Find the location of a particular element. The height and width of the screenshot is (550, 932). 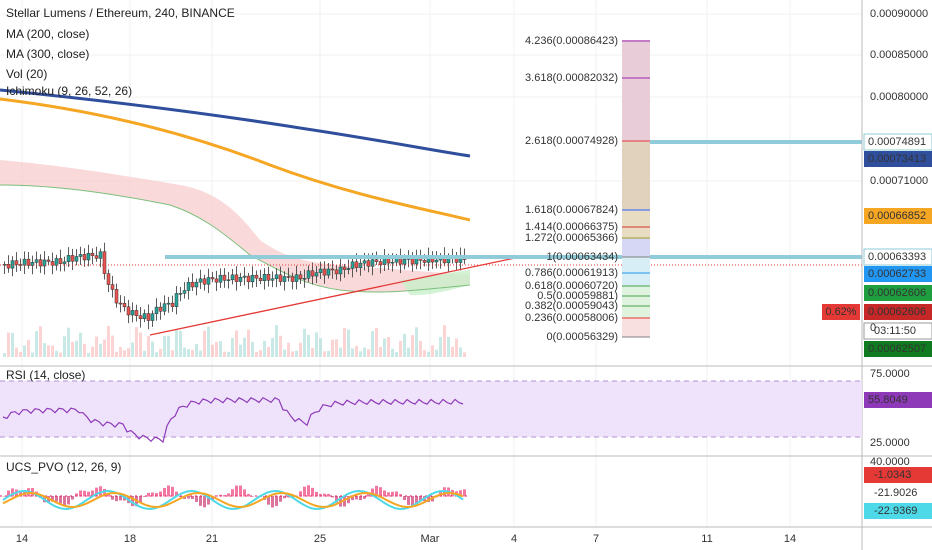

symbol-title: Stellar Lumens / Ethereum, 240, BINANCE is located at coordinates (120, 13).